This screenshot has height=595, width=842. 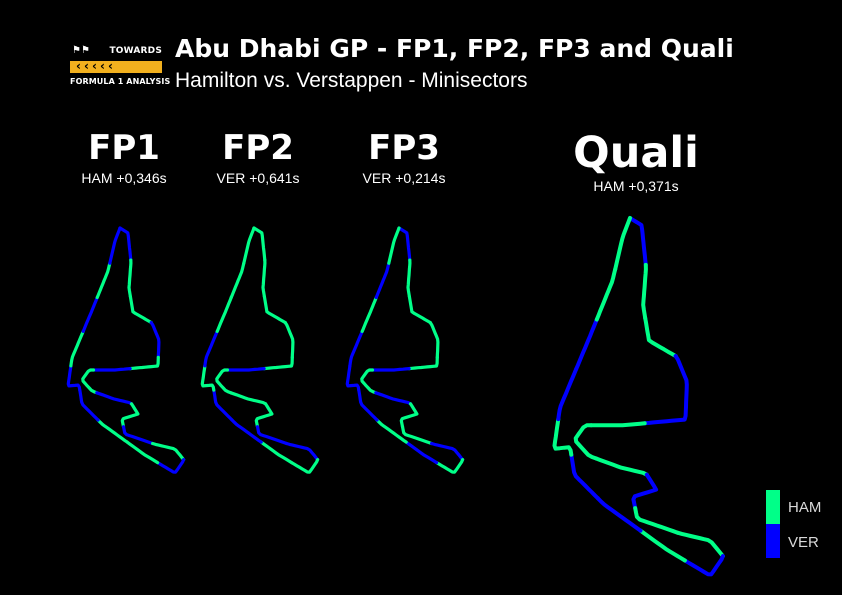 I want to click on track-fp2, so click(x=260, y=350).